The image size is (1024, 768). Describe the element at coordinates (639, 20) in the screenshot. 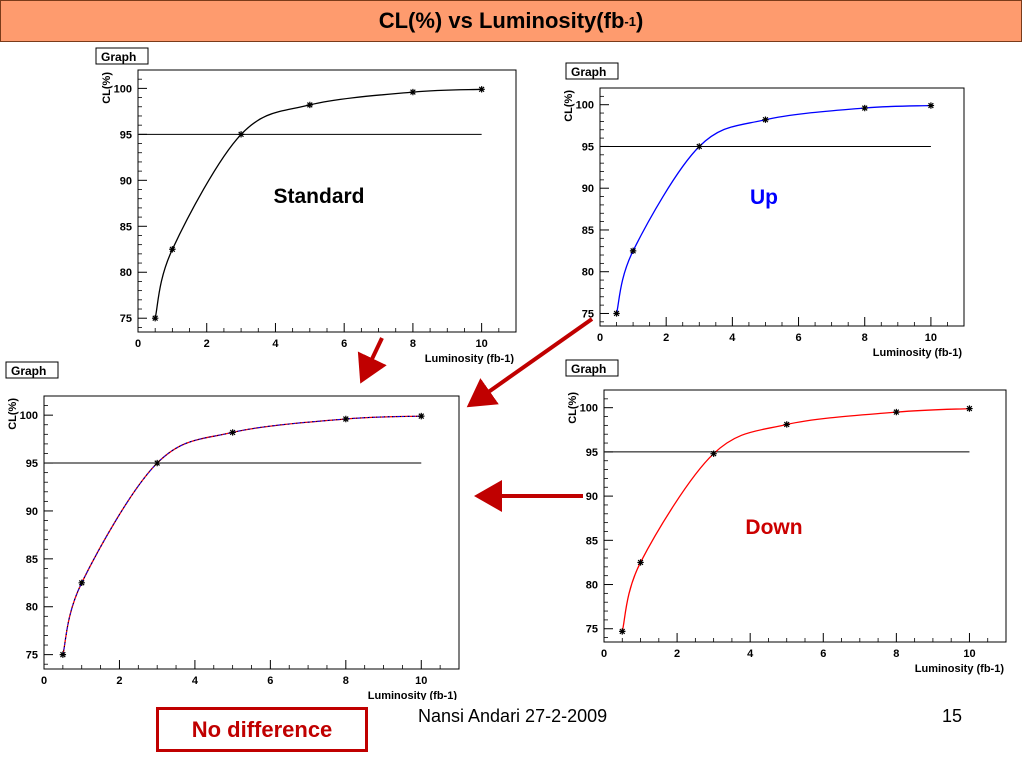

I see `slide-title-close: )` at that location.